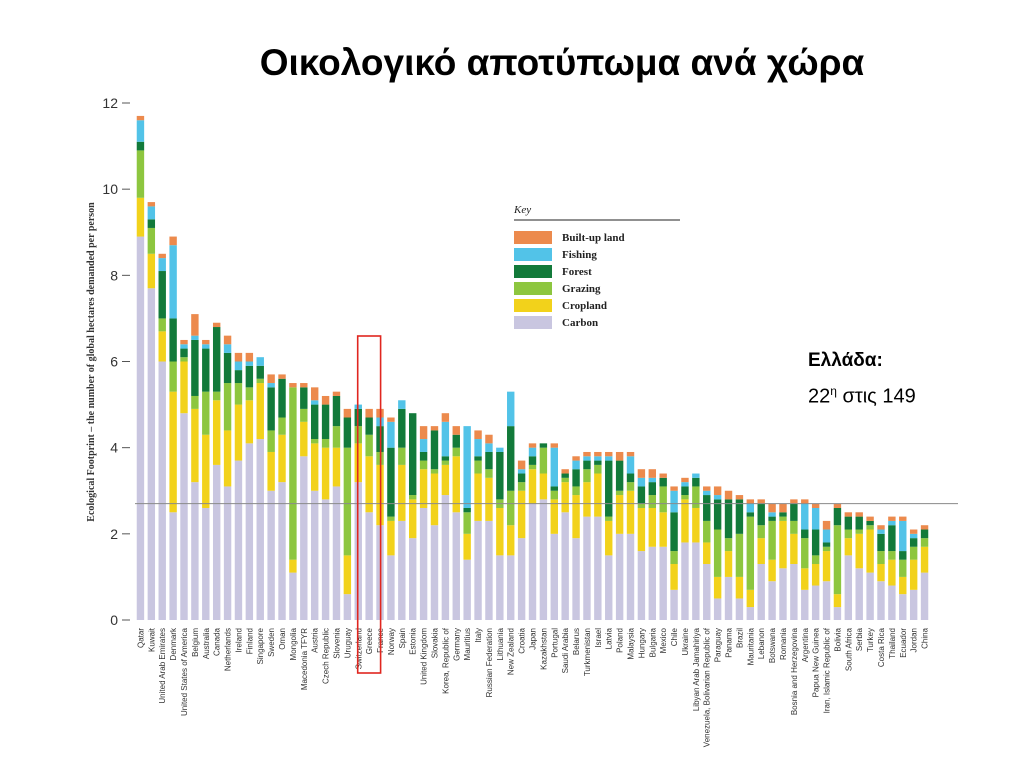  What do you see at coordinates (750, 646) in the screenshot?
I see `x-tick-label: Mauritania` at bounding box center [750, 646].